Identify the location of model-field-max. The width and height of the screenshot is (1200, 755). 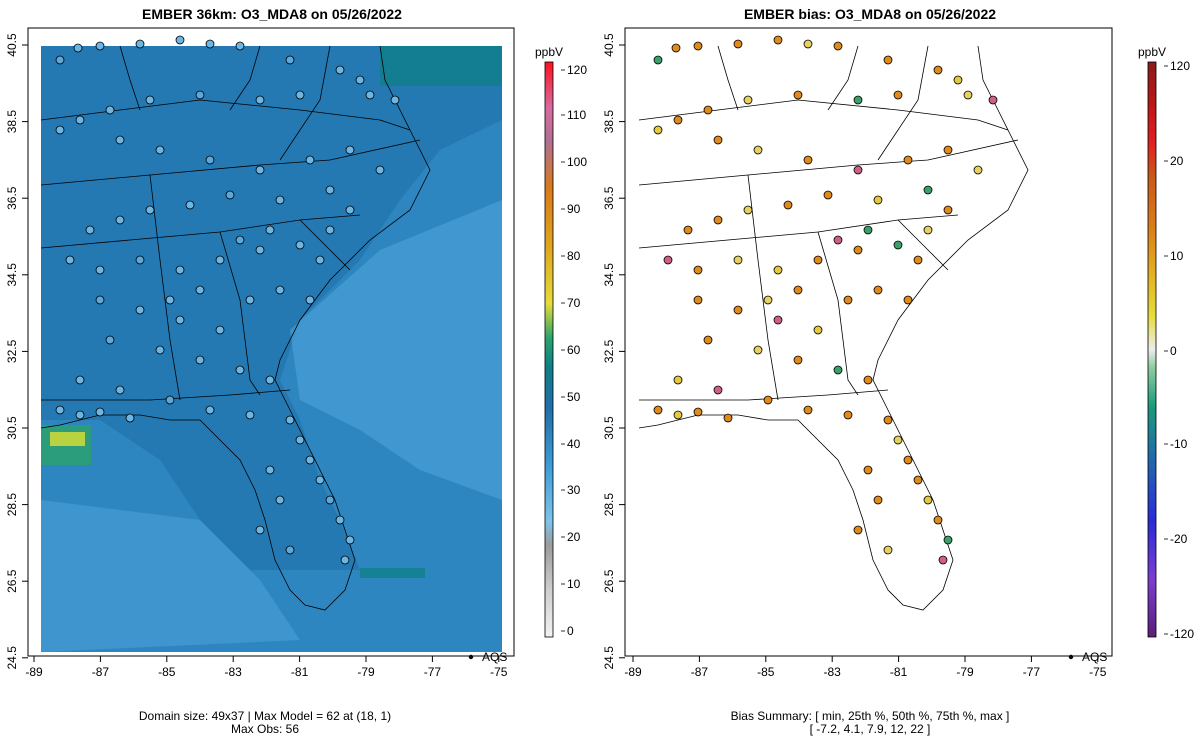
(67, 439).